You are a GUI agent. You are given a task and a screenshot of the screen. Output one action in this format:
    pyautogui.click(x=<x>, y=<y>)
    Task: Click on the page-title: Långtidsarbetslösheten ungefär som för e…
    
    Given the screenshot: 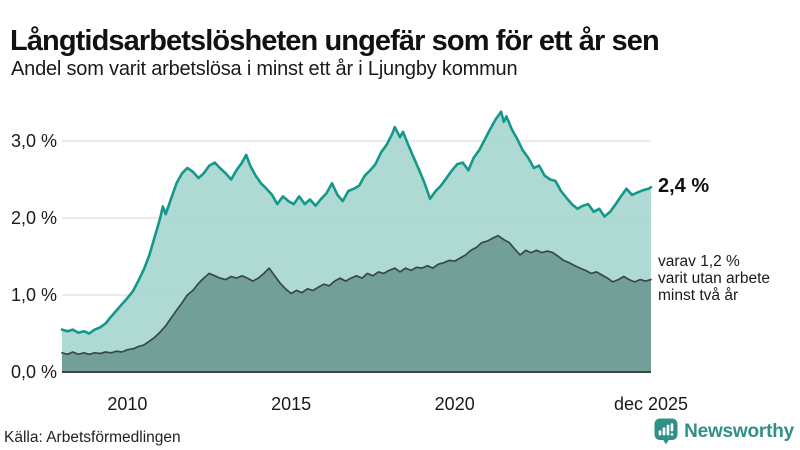 What is the action you would take?
    pyautogui.click(x=335, y=41)
    